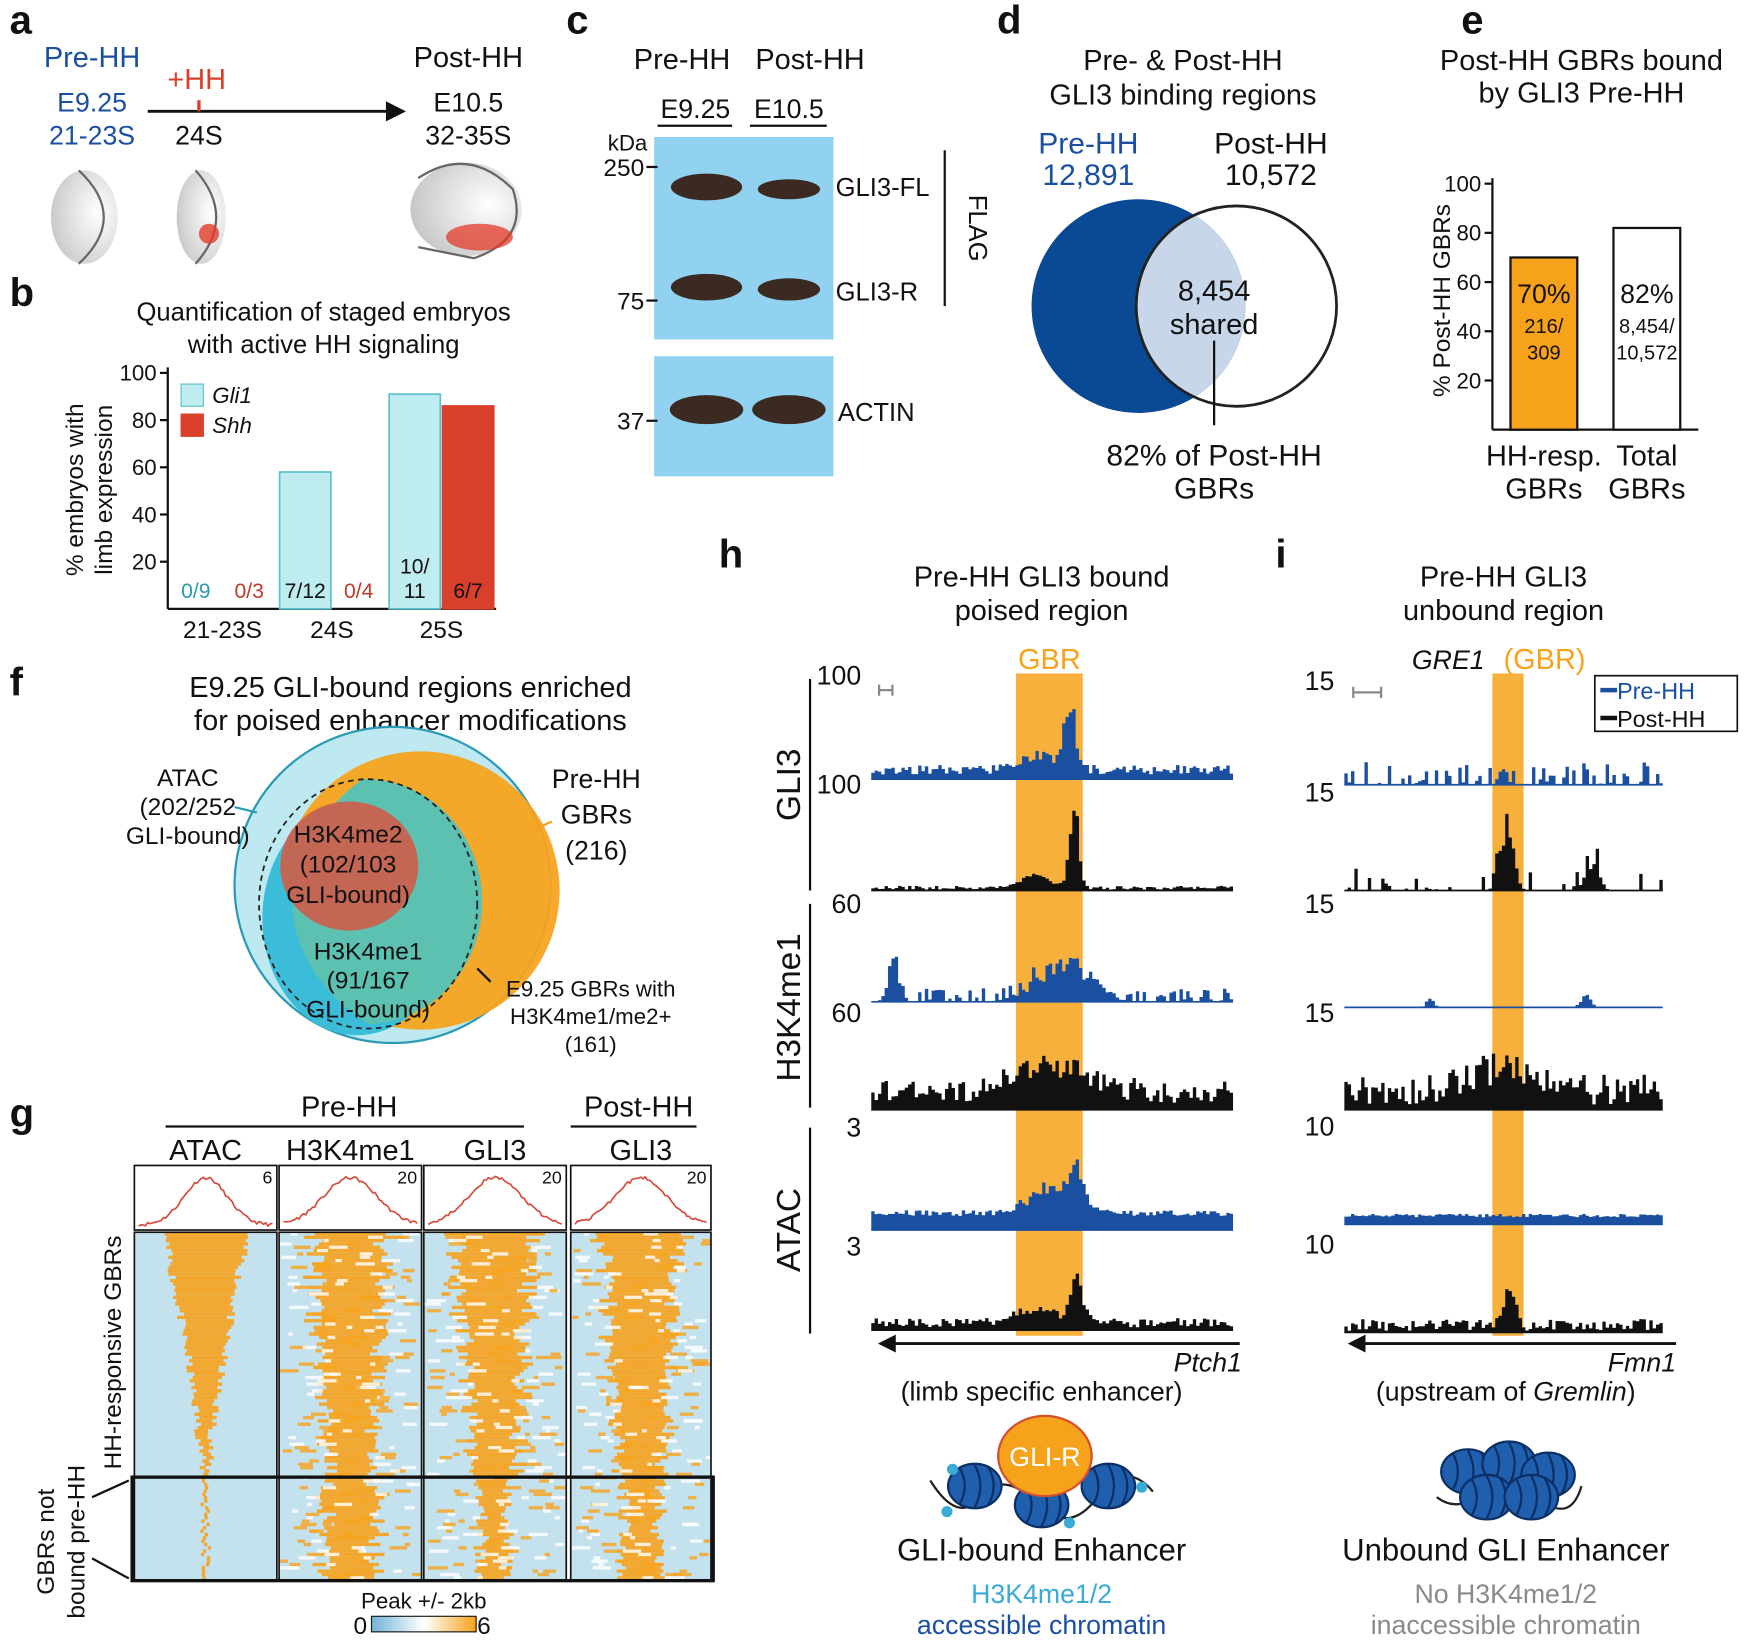 This screenshot has height=1643, width=1747. I want to click on panel-title: Pre-HH GLI3 bound, so click(1042, 578).